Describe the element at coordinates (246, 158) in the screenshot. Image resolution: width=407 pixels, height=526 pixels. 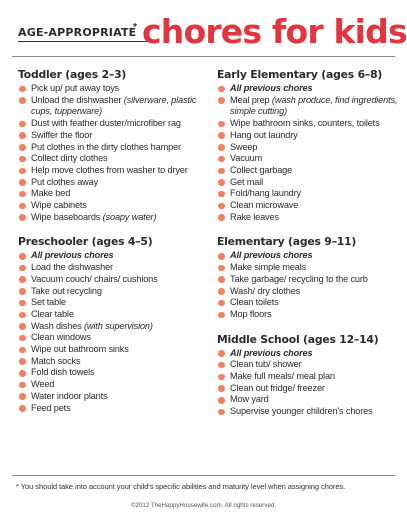
I see `chore-text: Vacuum` at that location.